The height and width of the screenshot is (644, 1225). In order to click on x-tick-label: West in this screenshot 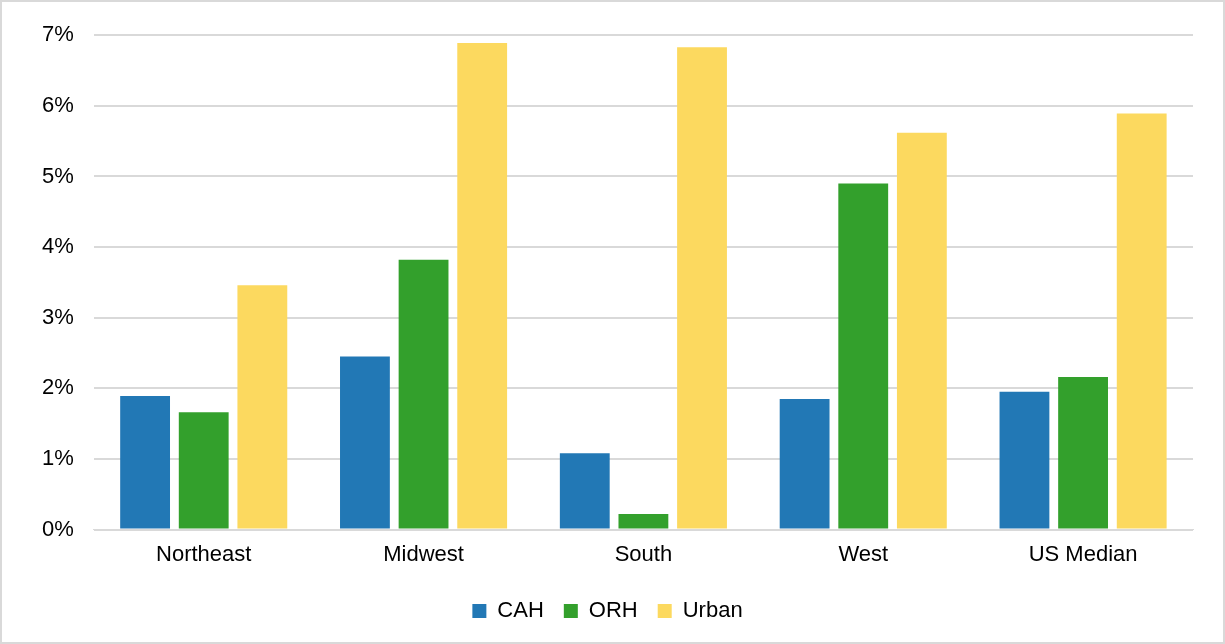, I will do `click(863, 553)`.